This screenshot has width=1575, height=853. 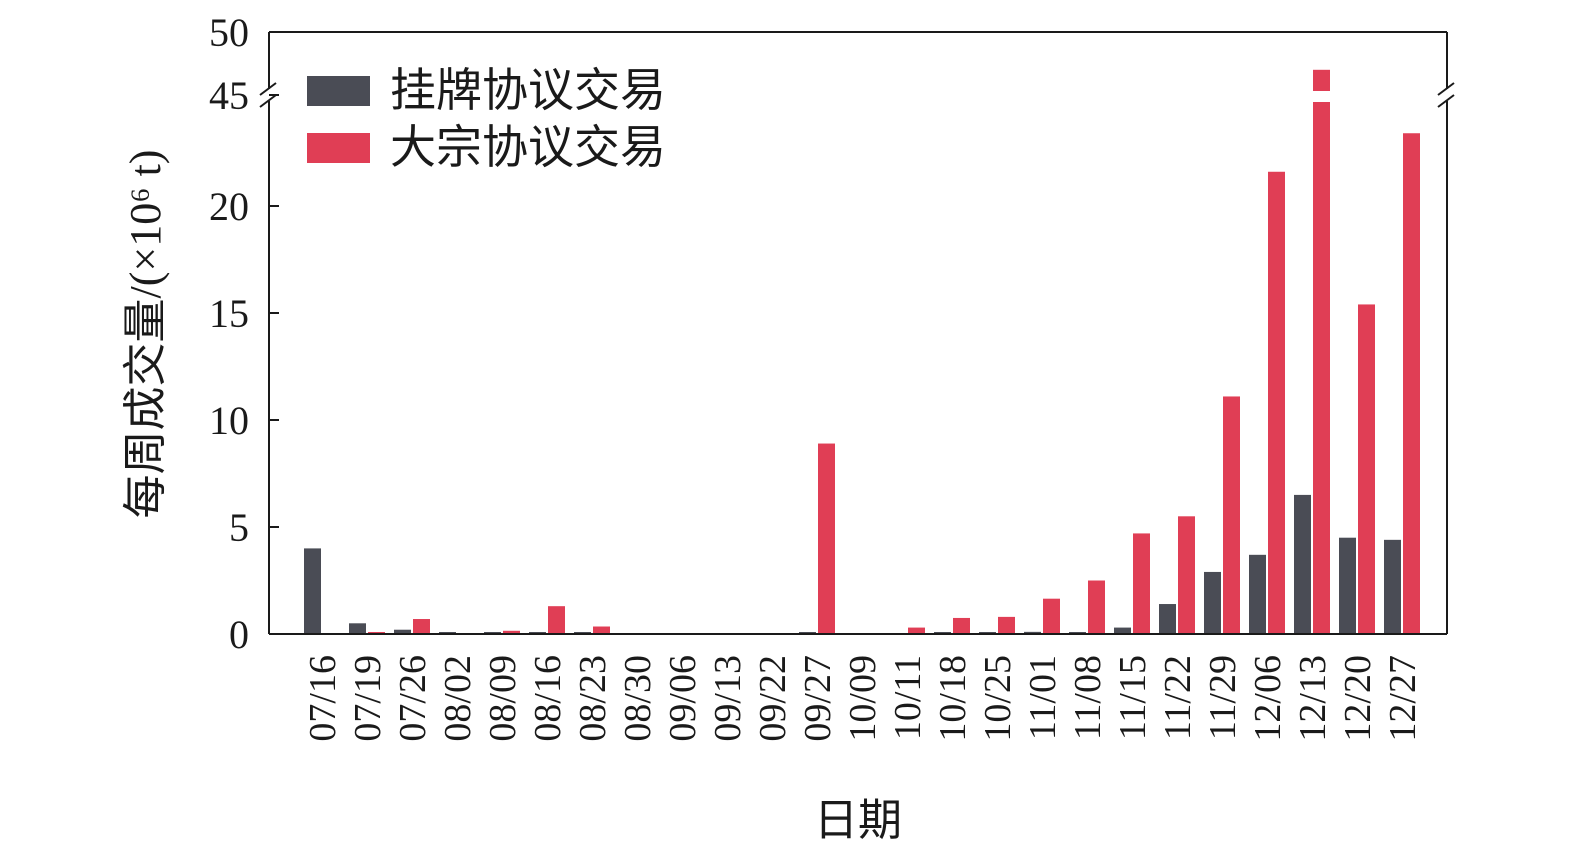 I want to click on x-tick-label: 09/06, so click(x=683, y=698).